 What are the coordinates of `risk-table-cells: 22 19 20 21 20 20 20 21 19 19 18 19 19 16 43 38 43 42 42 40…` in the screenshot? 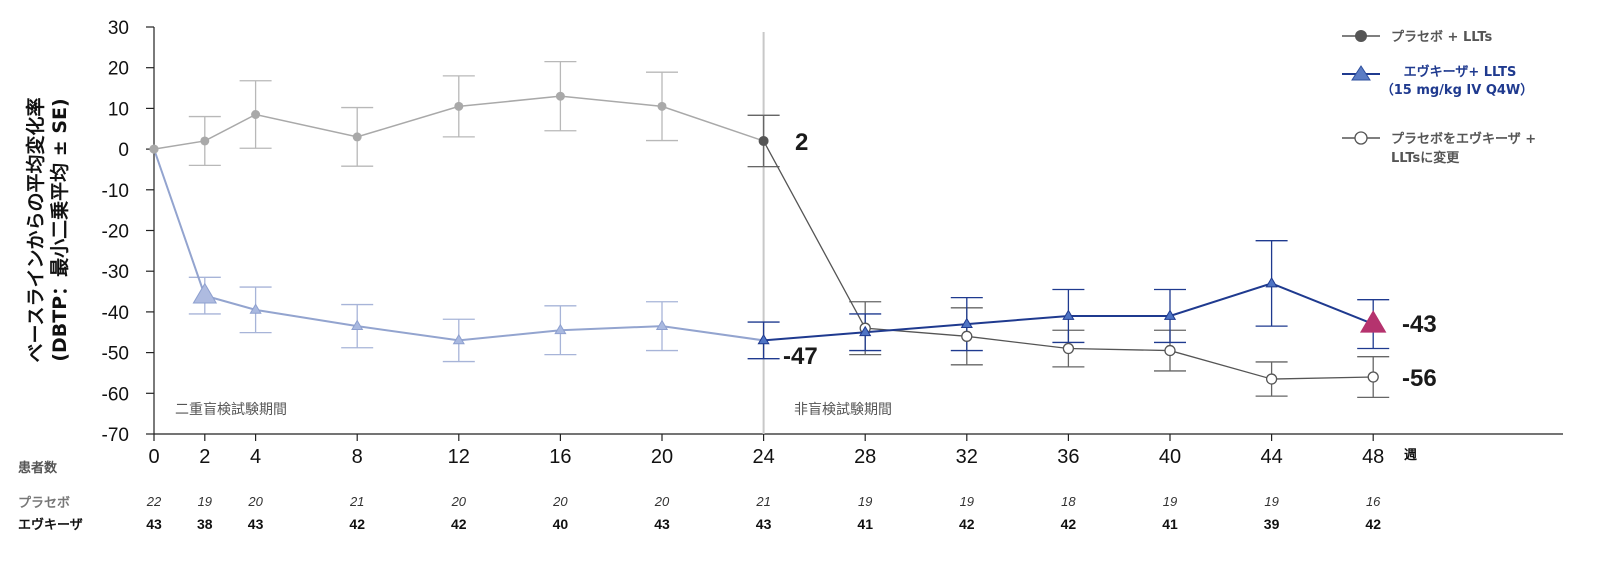 It's located at (763, 513).